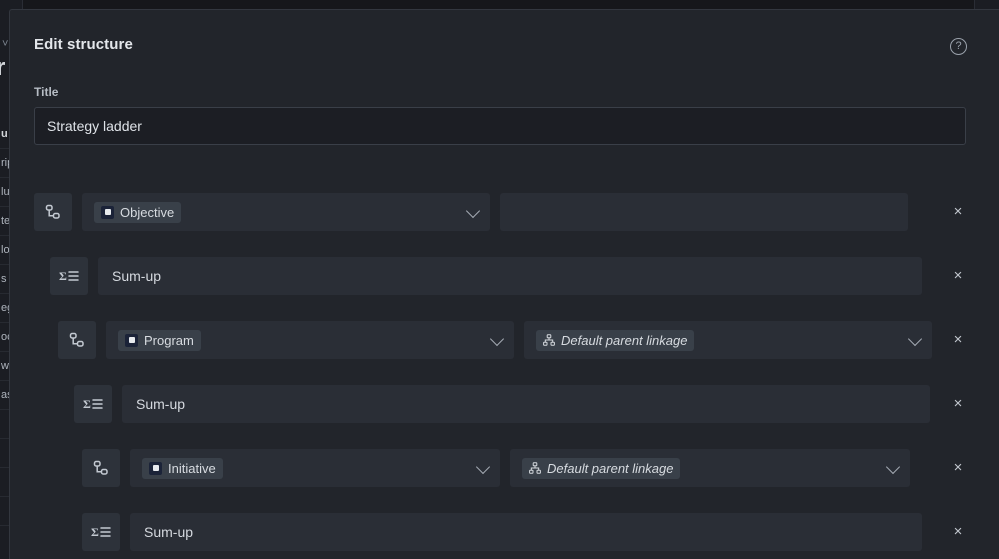  I want to click on dialog-header: Edit structure ?, so click(504, 41).